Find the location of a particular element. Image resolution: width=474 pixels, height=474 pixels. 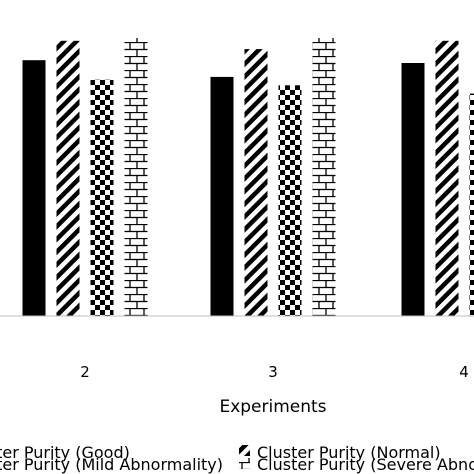

bar-exp2-series4 is located at coordinates (136, 177).